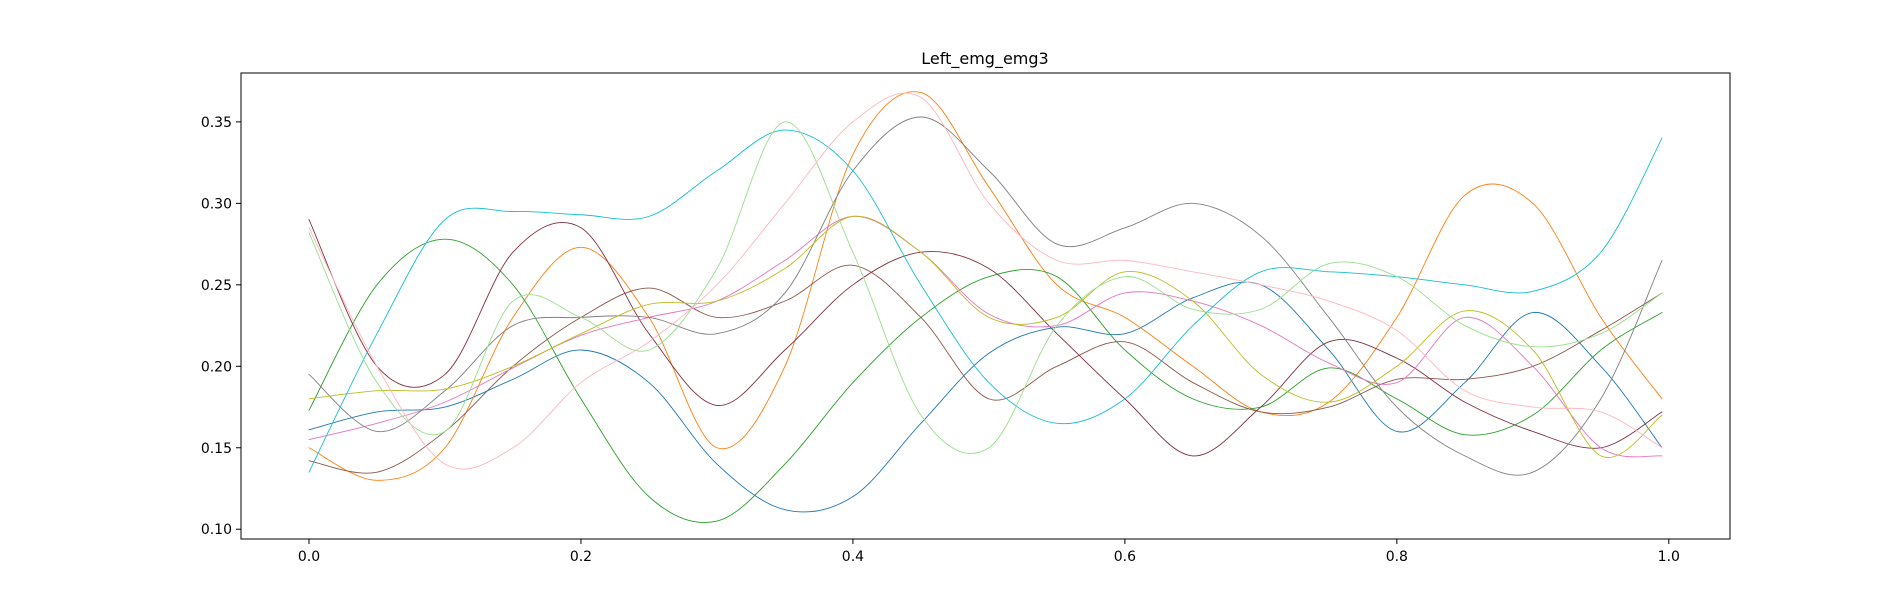  I want to click on chart-title: Left_emg_emg3, so click(984, 59).